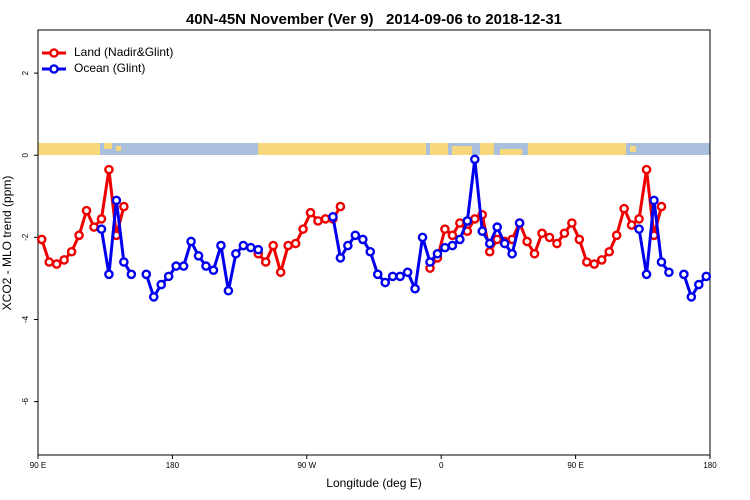  Describe the element at coordinates (7, 243) in the screenshot. I see `y-axis-label: XCO2 - MLO trend (ppm)` at that location.